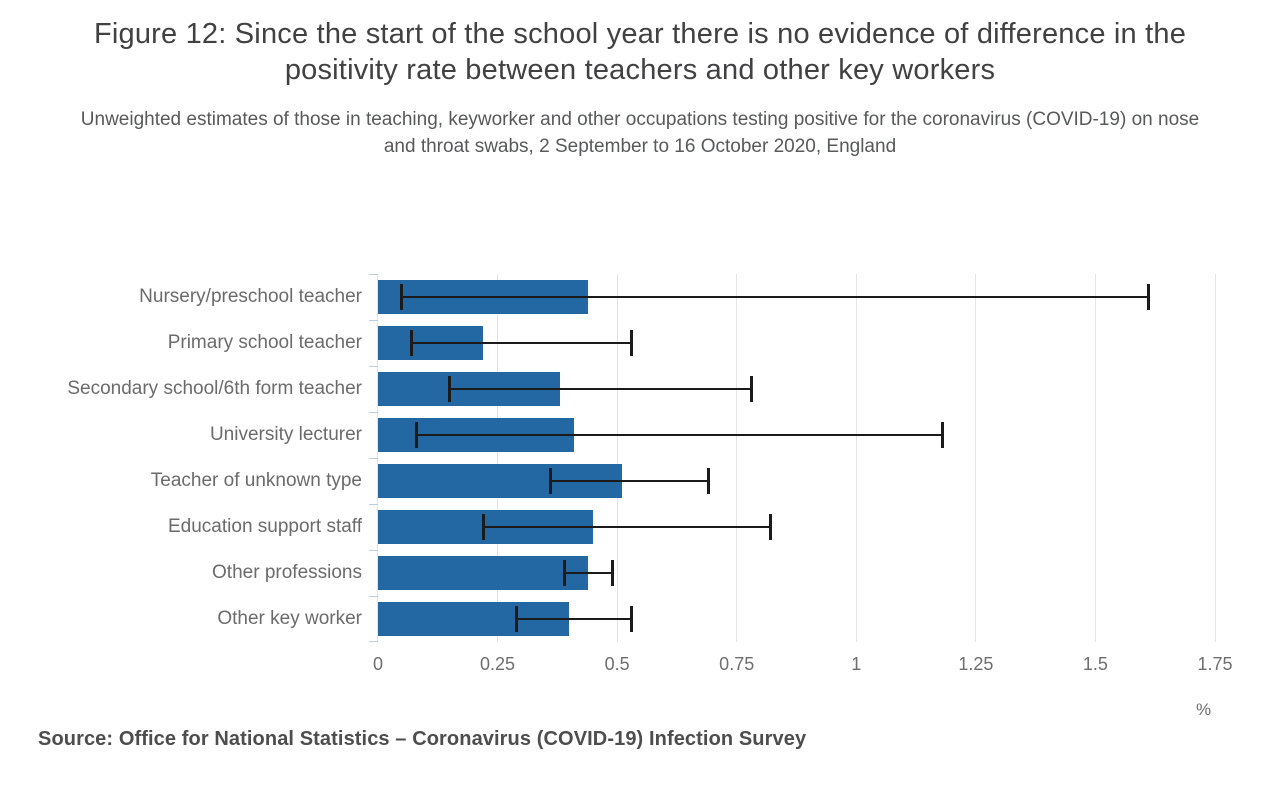  What do you see at coordinates (214, 388) in the screenshot?
I see `category-label: Secondary school/6th form teacher` at bounding box center [214, 388].